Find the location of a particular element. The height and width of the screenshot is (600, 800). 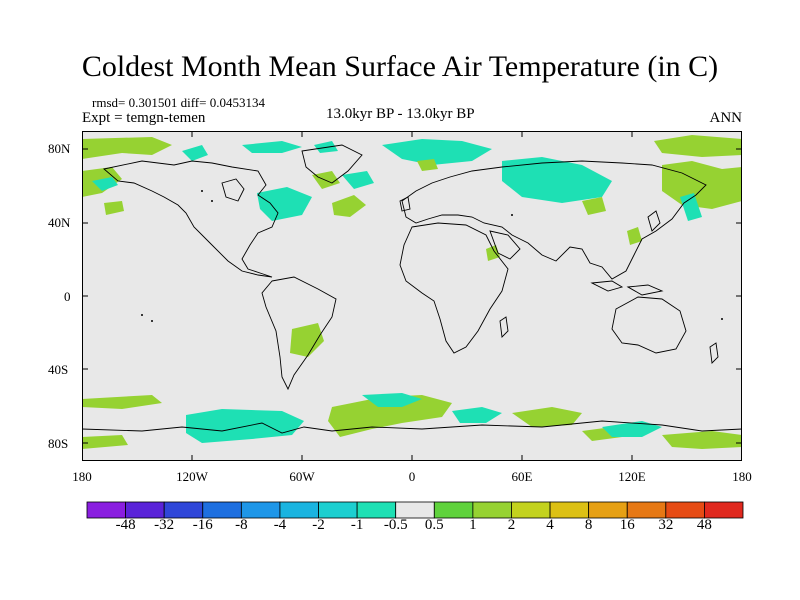

colorbar-label: -2 is located at coordinates (318, 525).